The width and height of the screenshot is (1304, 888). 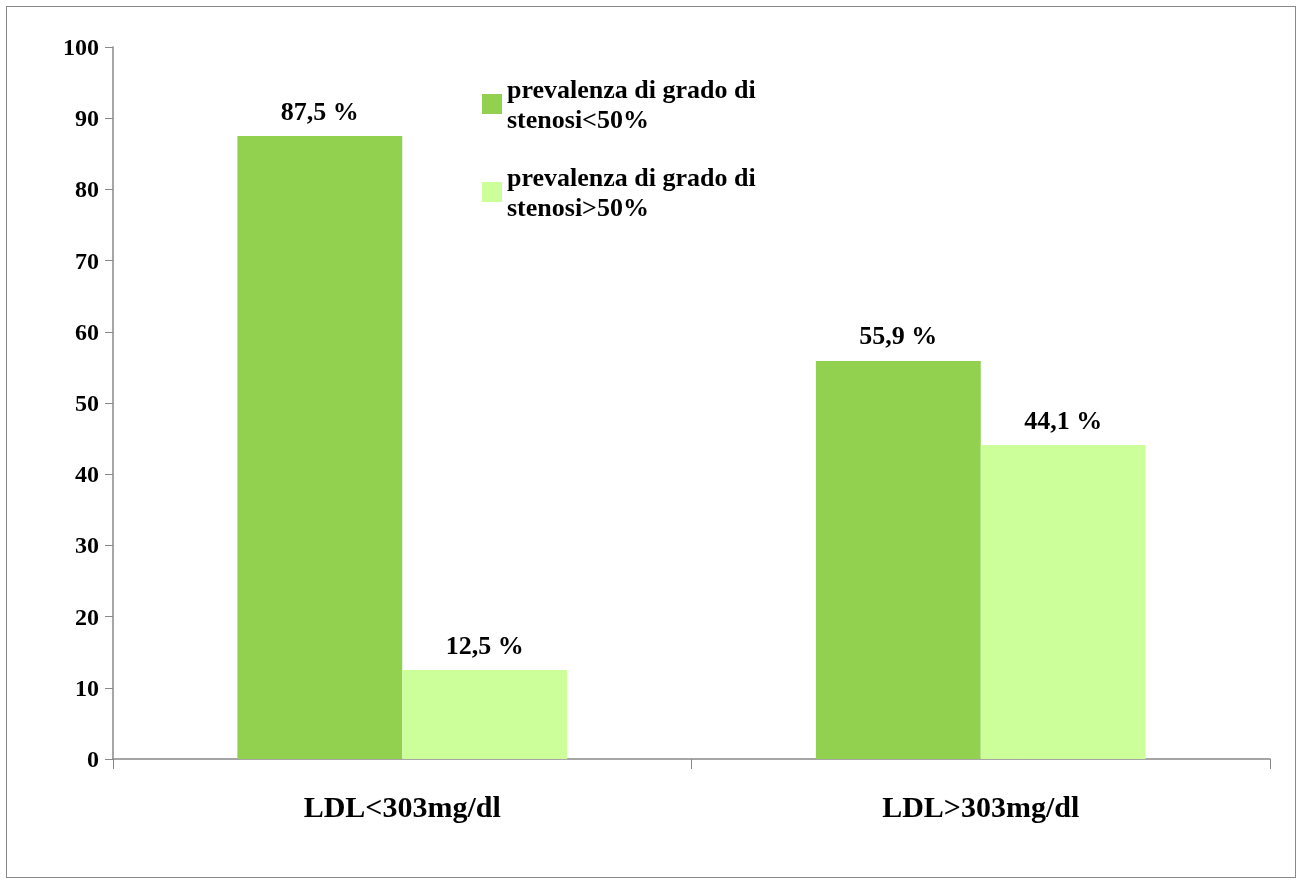 I want to click on legend-label: prevalenza di grado di stenosi<50%, so click(x=635, y=104).